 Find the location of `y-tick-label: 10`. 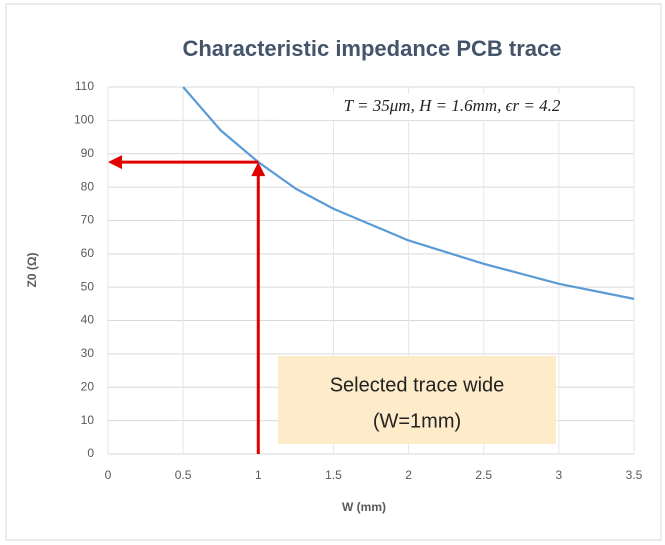

y-tick-label: 10 is located at coordinates (88, 420).